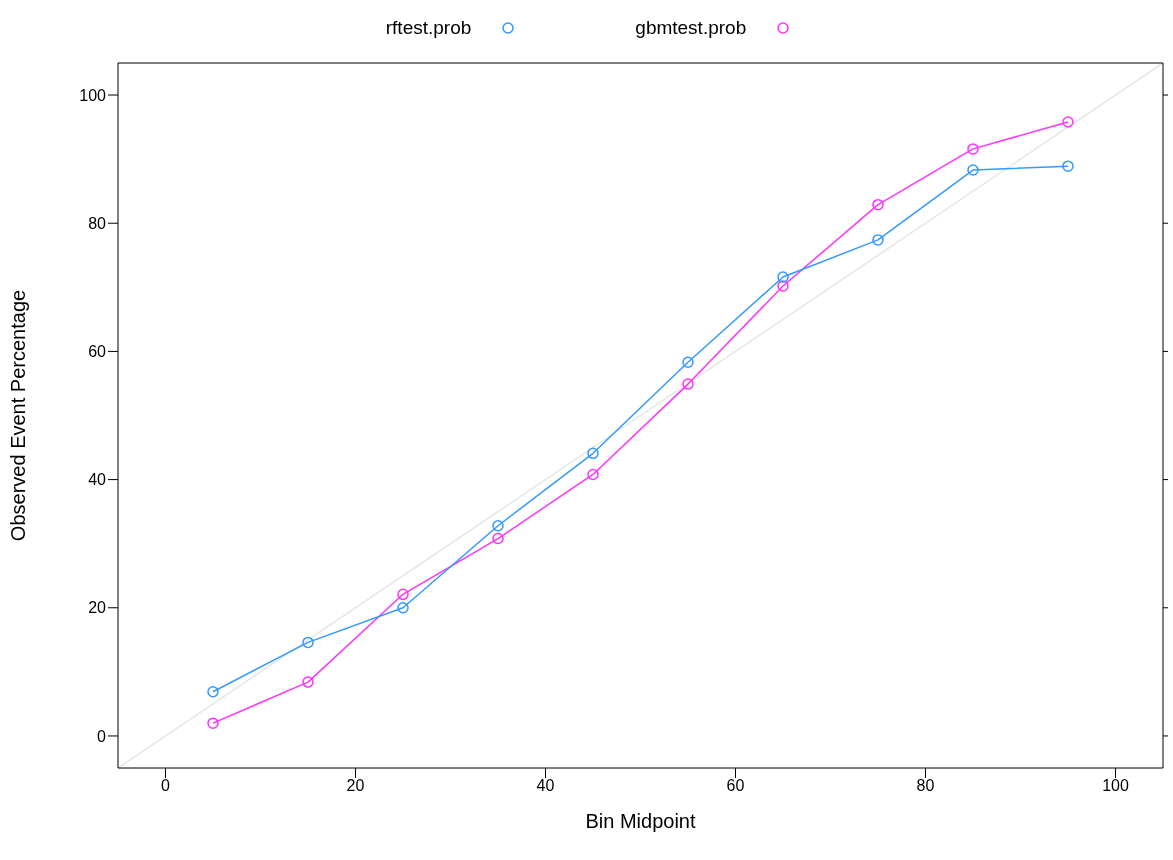  I want to click on y-tick-label: 60, so click(97, 352).